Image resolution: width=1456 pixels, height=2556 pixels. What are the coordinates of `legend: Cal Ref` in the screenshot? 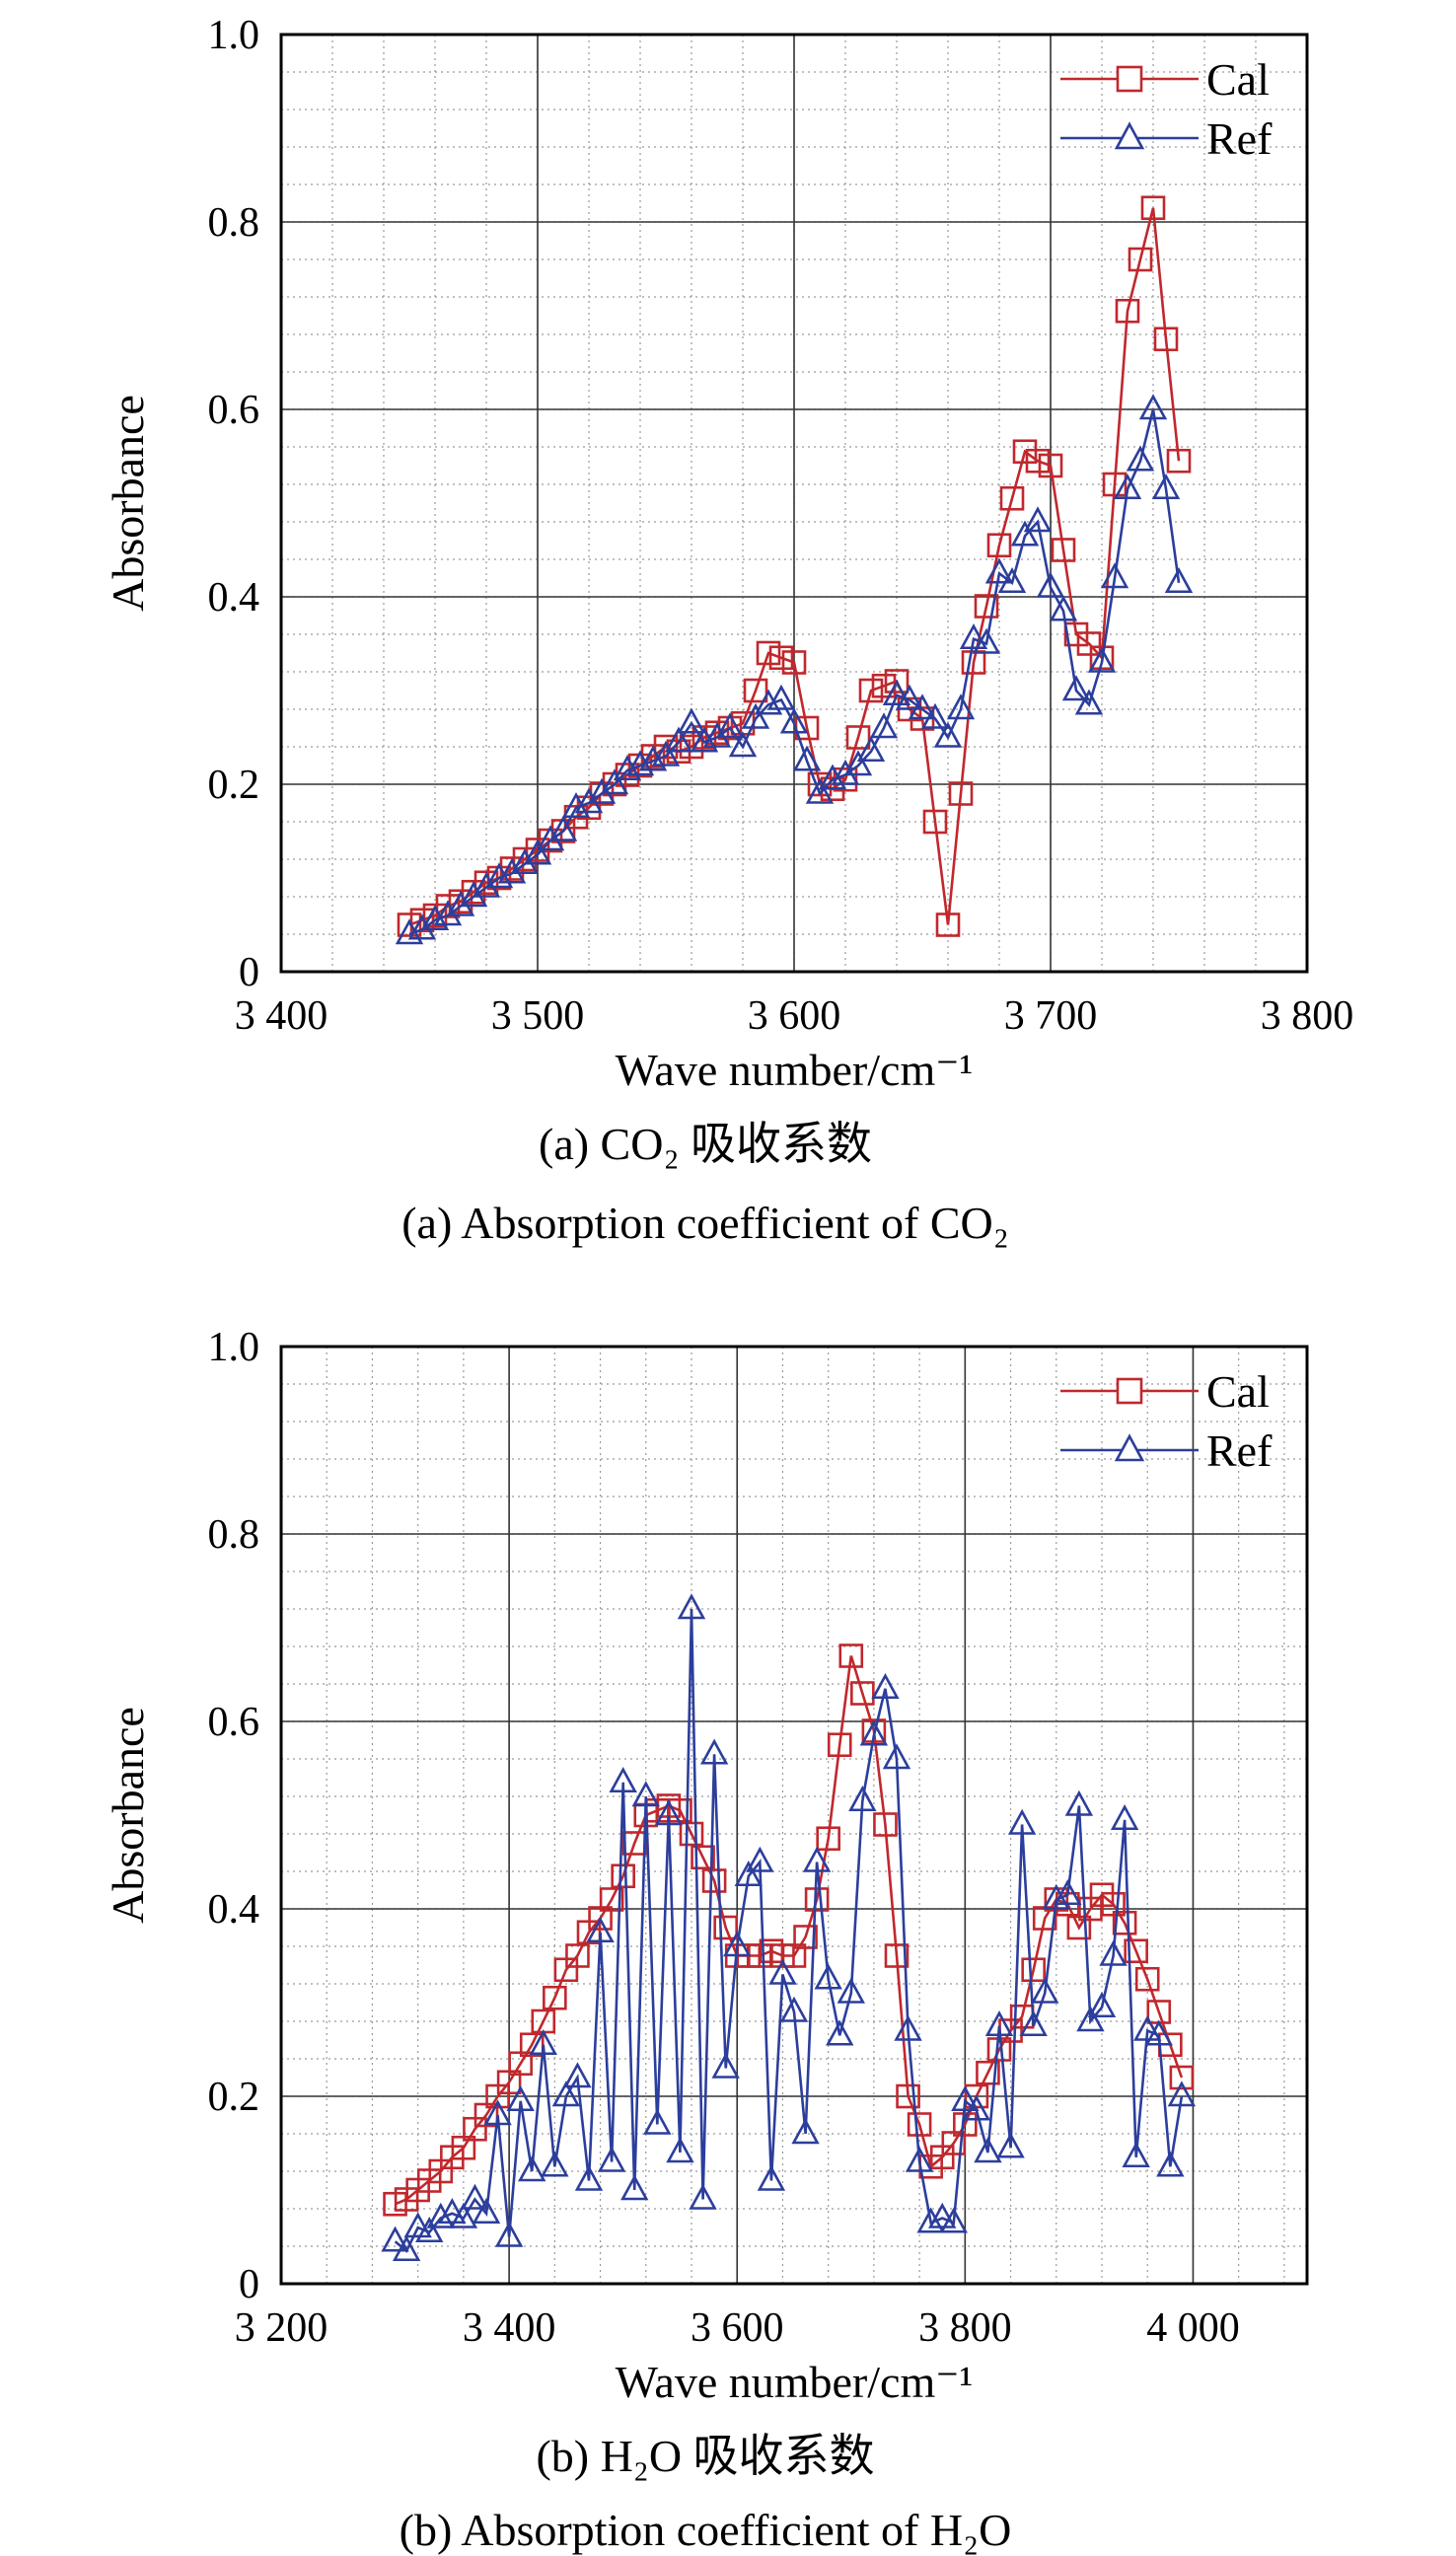 It's located at (1166, 109).